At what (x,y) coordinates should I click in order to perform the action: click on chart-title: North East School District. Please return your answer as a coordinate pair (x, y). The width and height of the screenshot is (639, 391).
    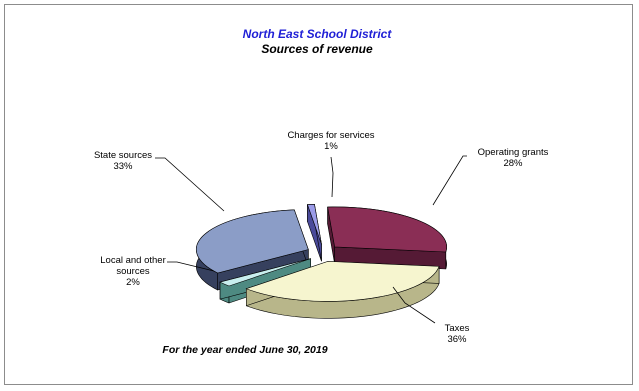
    Looking at the image, I should click on (318, 34).